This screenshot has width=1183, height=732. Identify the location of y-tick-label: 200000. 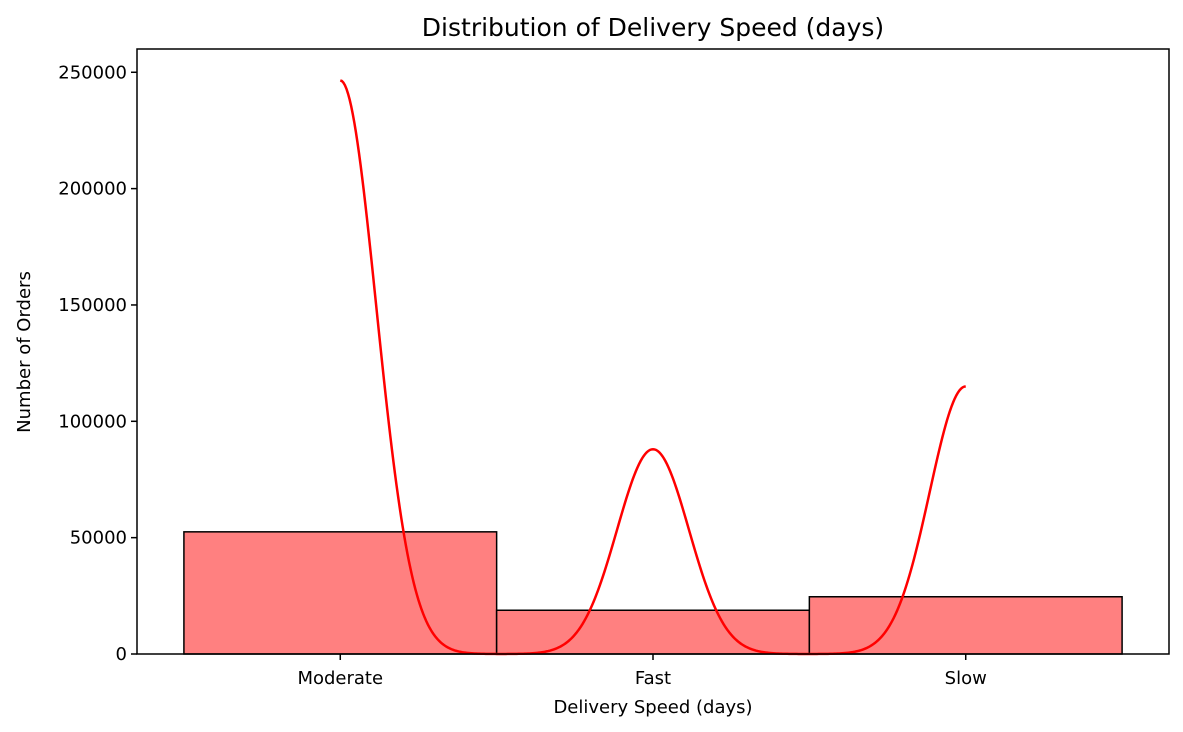
(92, 189).